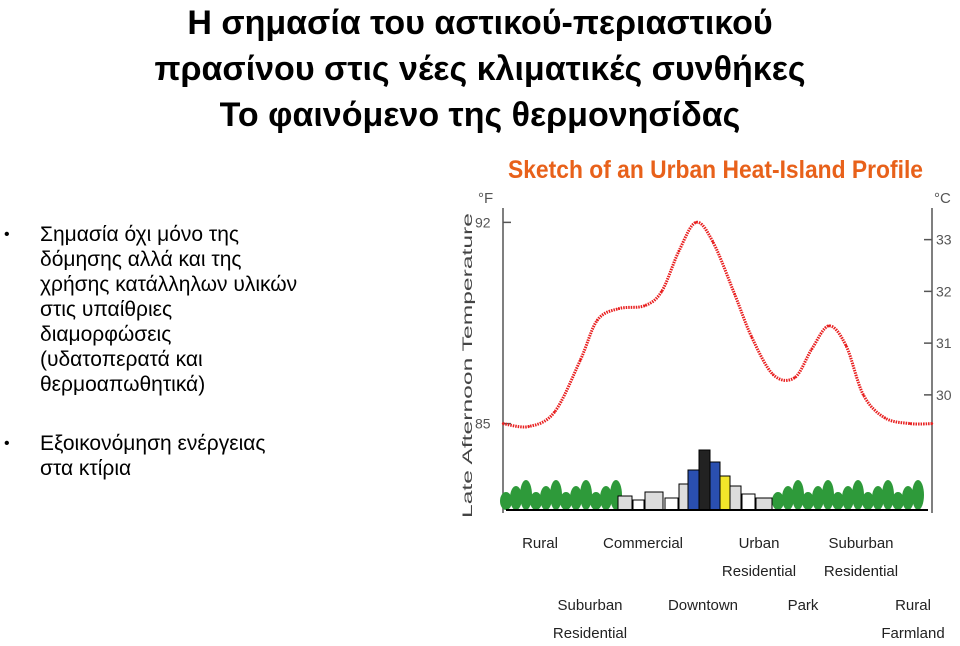  Describe the element at coordinates (715, 170) in the screenshot. I see `chart-title: Sketch of an Urban Heat-Island Profile` at that location.